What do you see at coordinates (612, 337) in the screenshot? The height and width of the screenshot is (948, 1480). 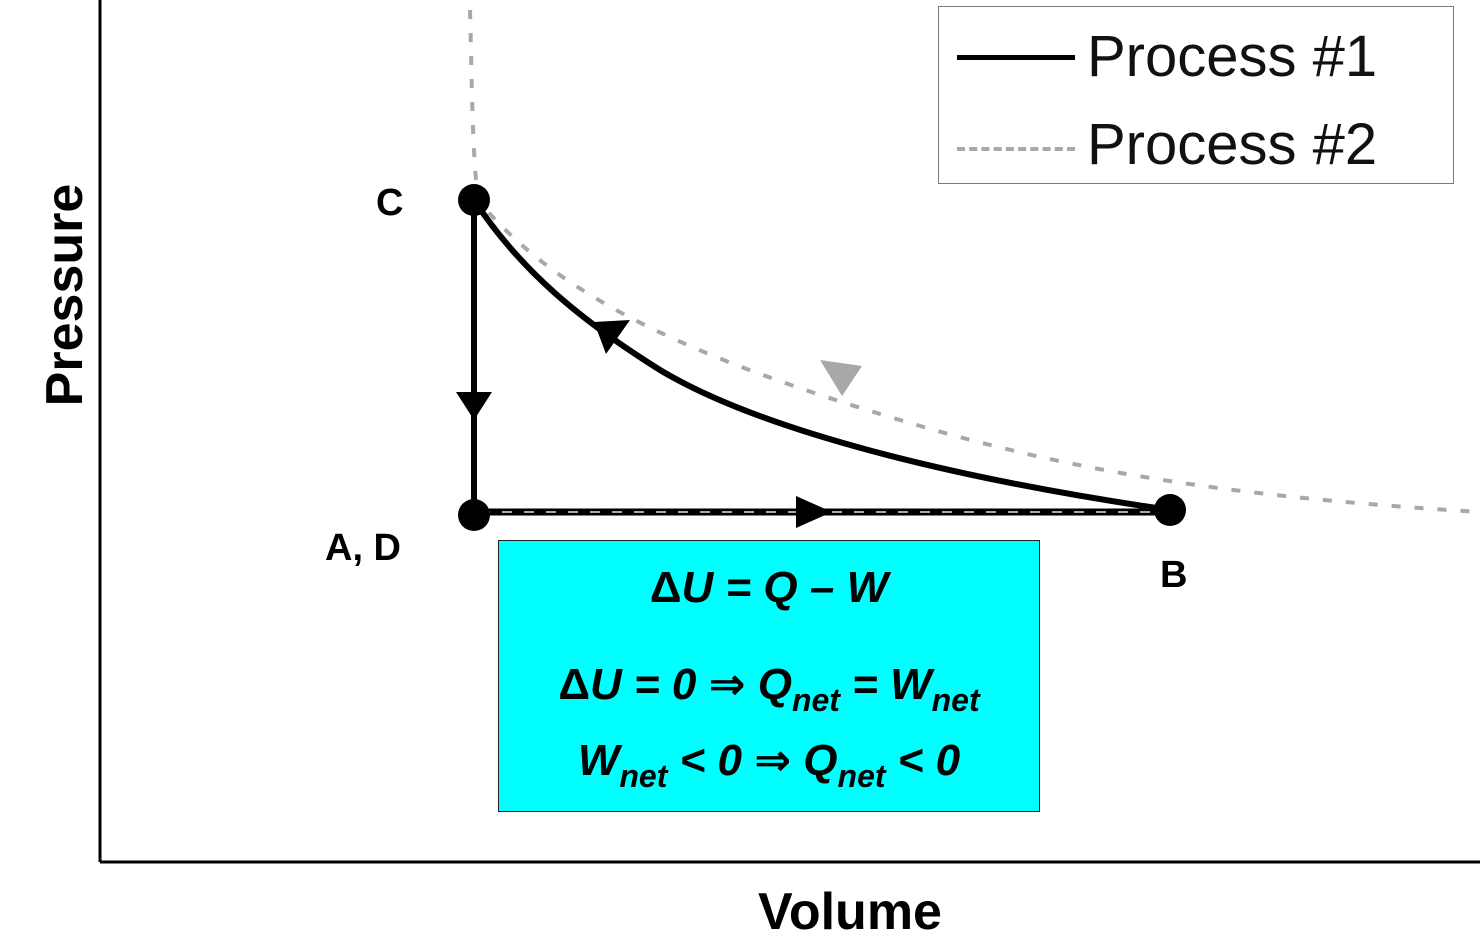 I see `process1-arrow-bc` at bounding box center [612, 337].